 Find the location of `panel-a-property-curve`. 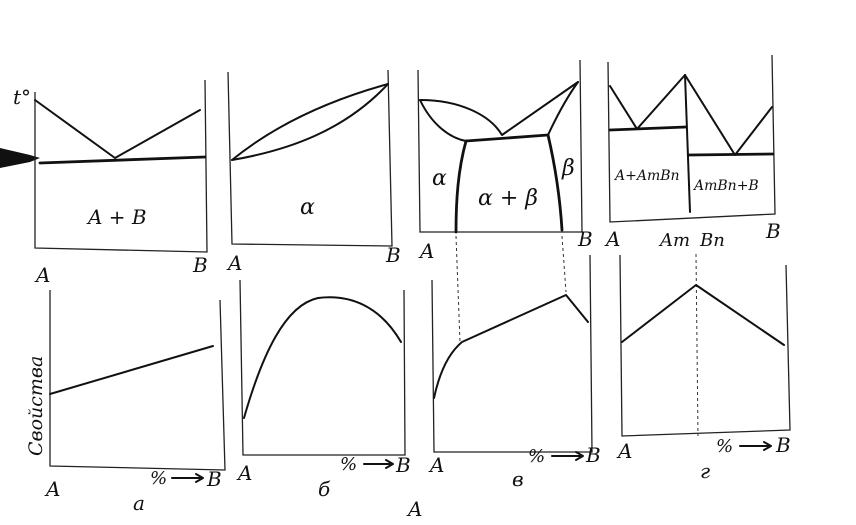

panel-a-property-curve is located at coordinates (131, 370).